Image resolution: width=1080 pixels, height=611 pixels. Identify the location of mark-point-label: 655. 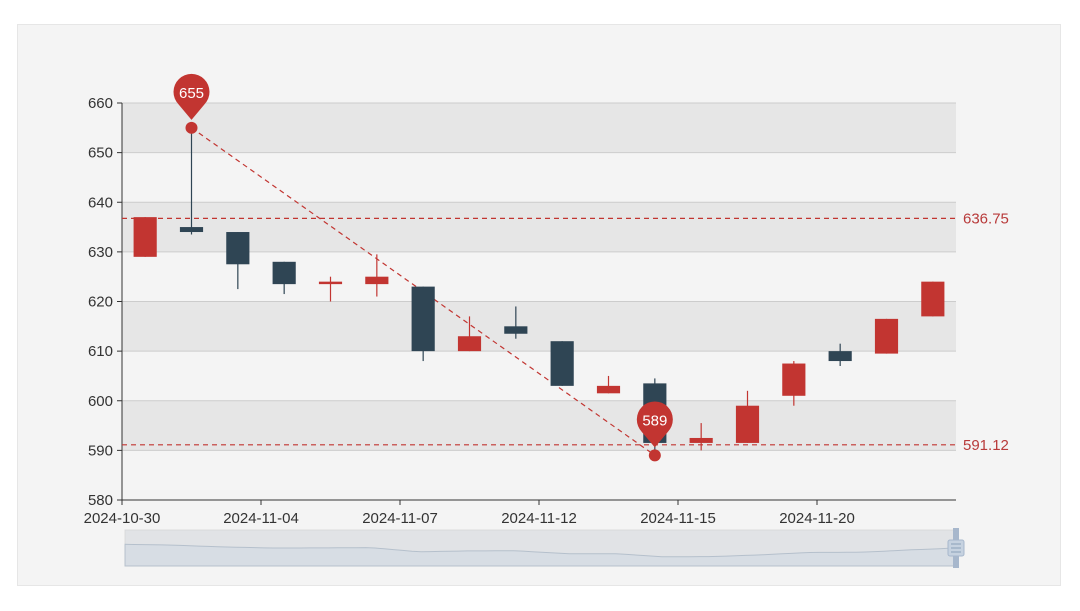
(191, 93).